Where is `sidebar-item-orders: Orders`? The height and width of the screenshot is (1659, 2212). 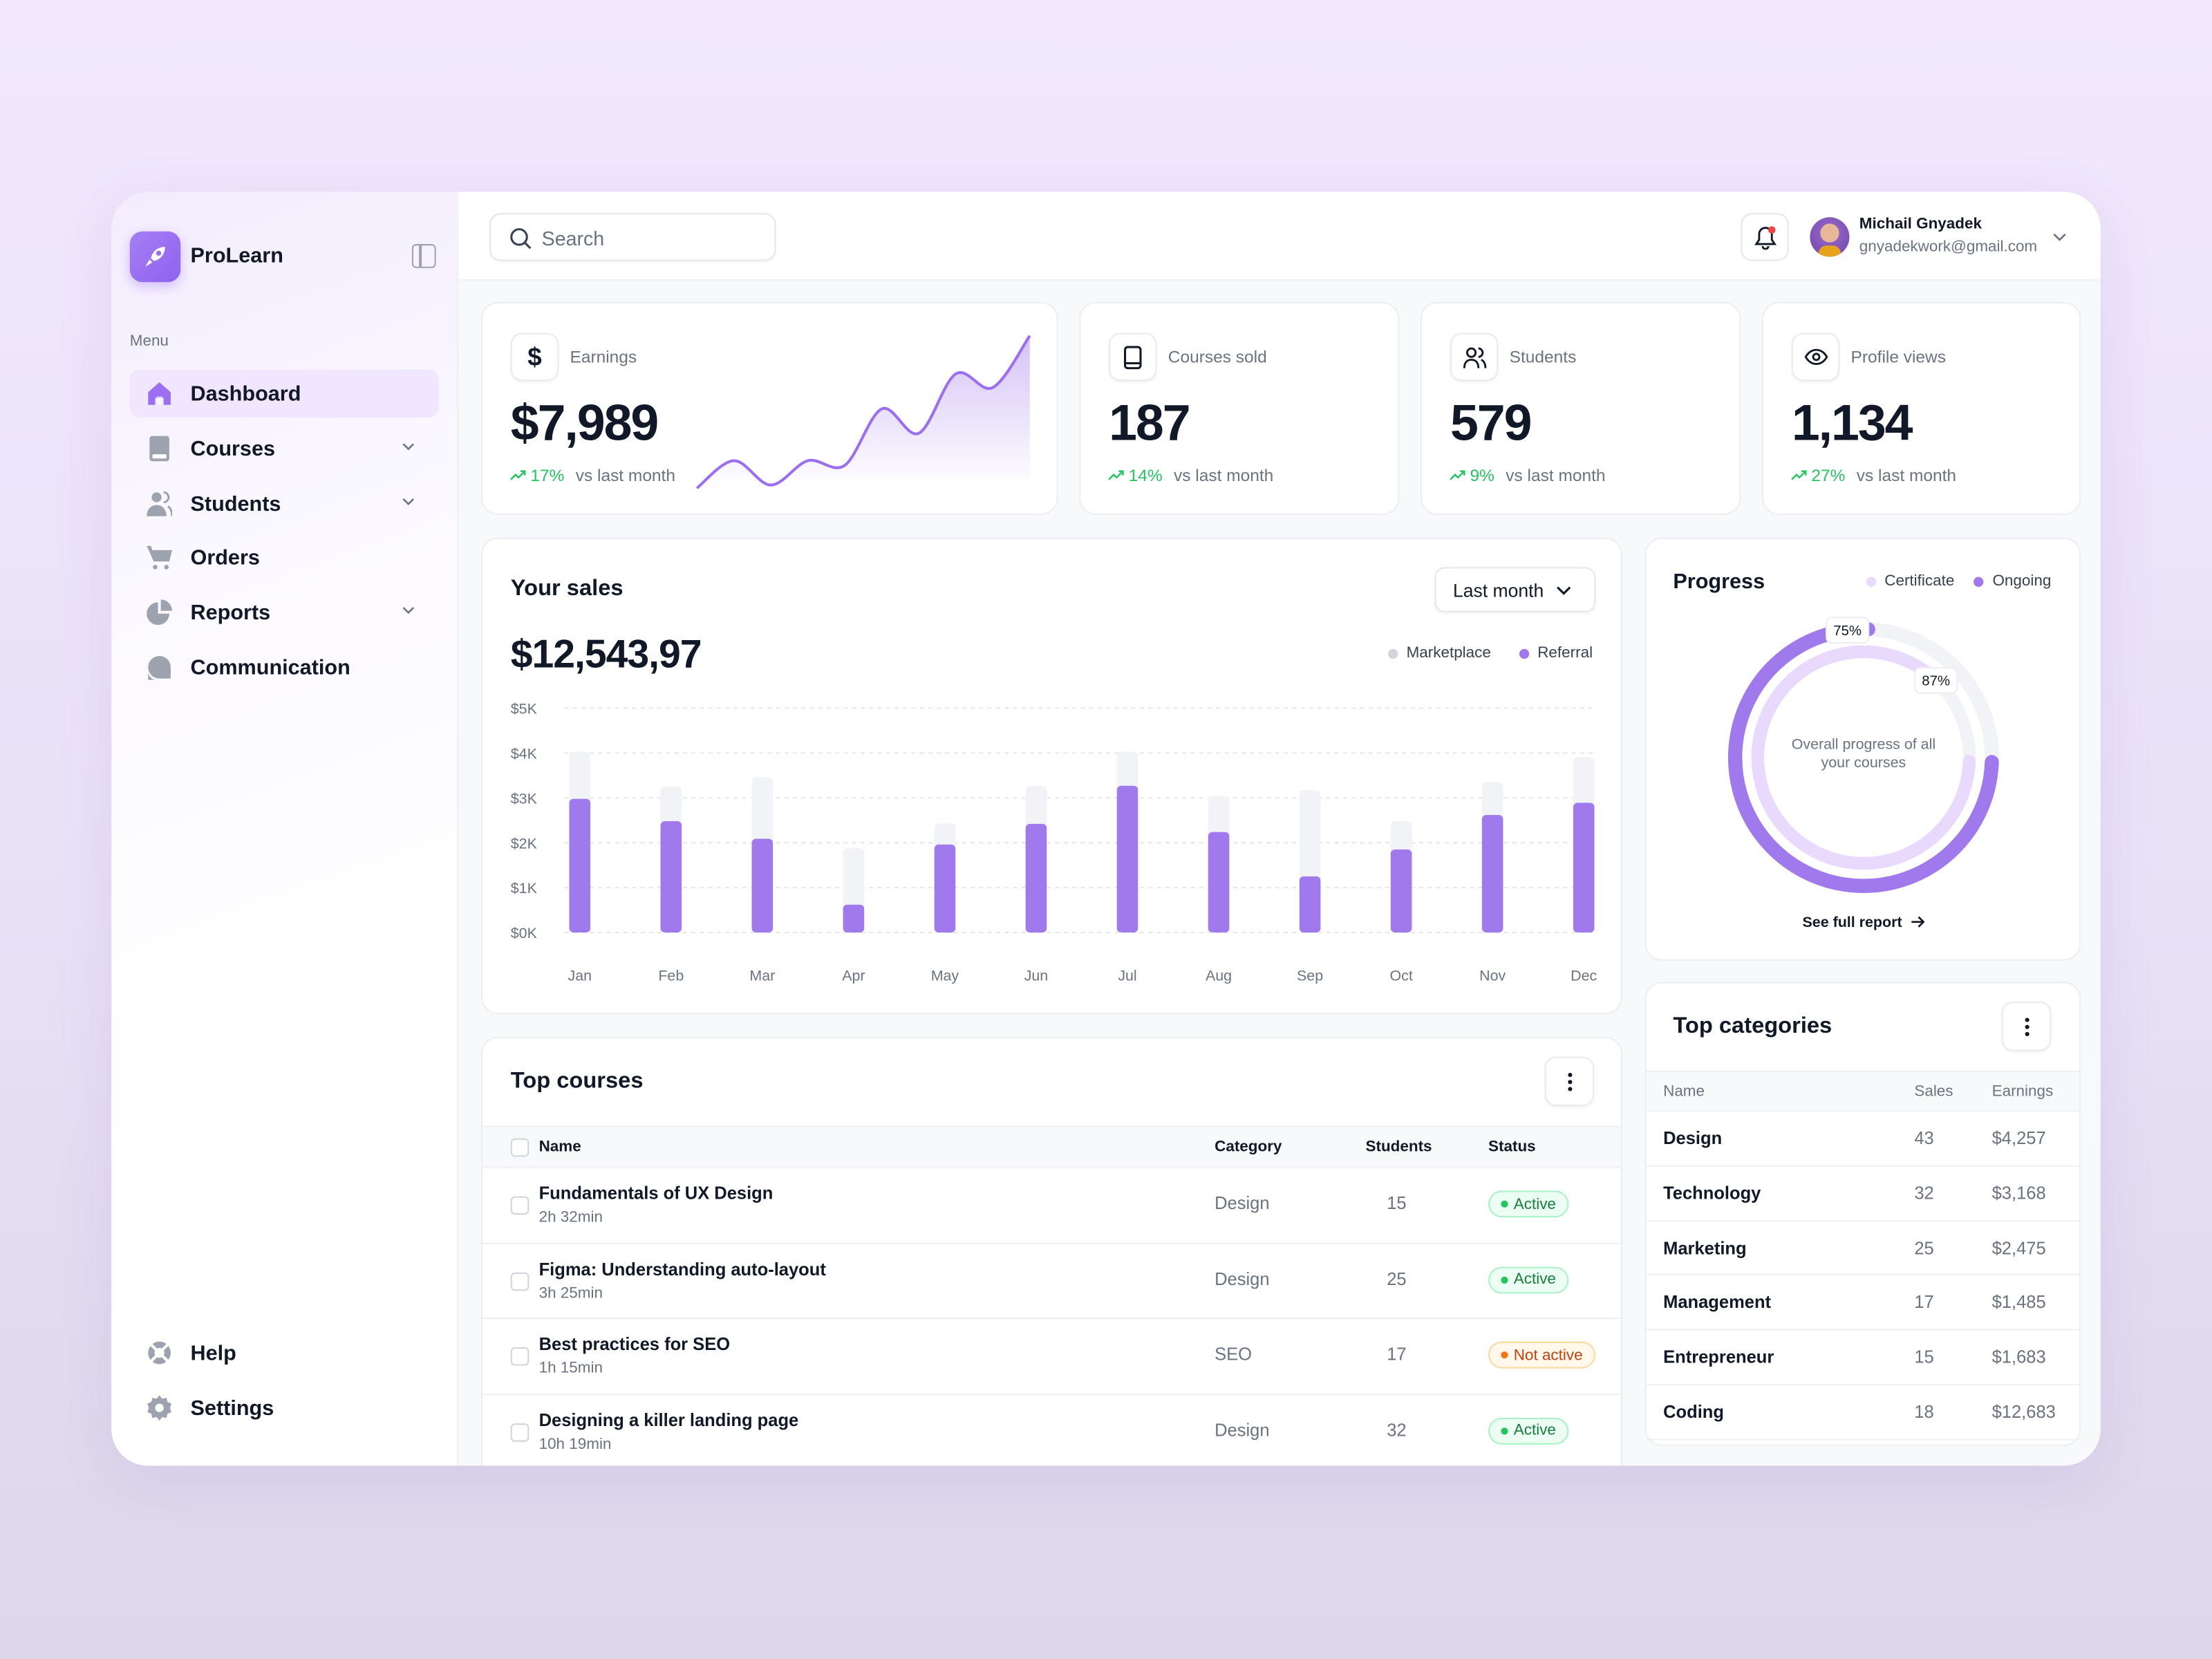 sidebar-item-orders: Orders is located at coordinates (284, 557).